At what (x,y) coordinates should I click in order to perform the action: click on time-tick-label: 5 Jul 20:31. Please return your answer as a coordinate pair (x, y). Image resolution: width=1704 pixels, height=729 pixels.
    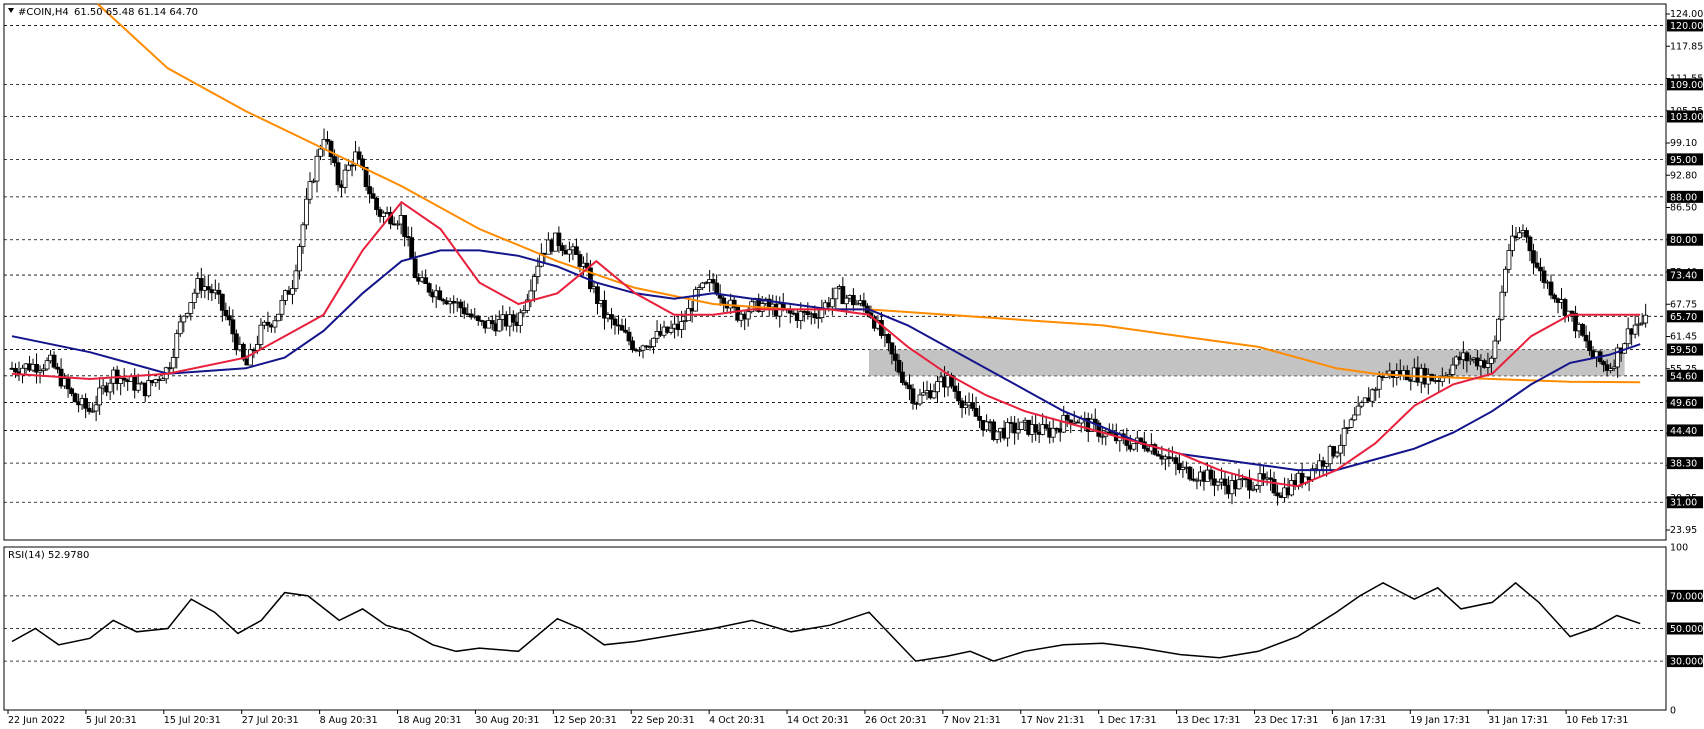
    Looking at the image, I should click on (111, 720).